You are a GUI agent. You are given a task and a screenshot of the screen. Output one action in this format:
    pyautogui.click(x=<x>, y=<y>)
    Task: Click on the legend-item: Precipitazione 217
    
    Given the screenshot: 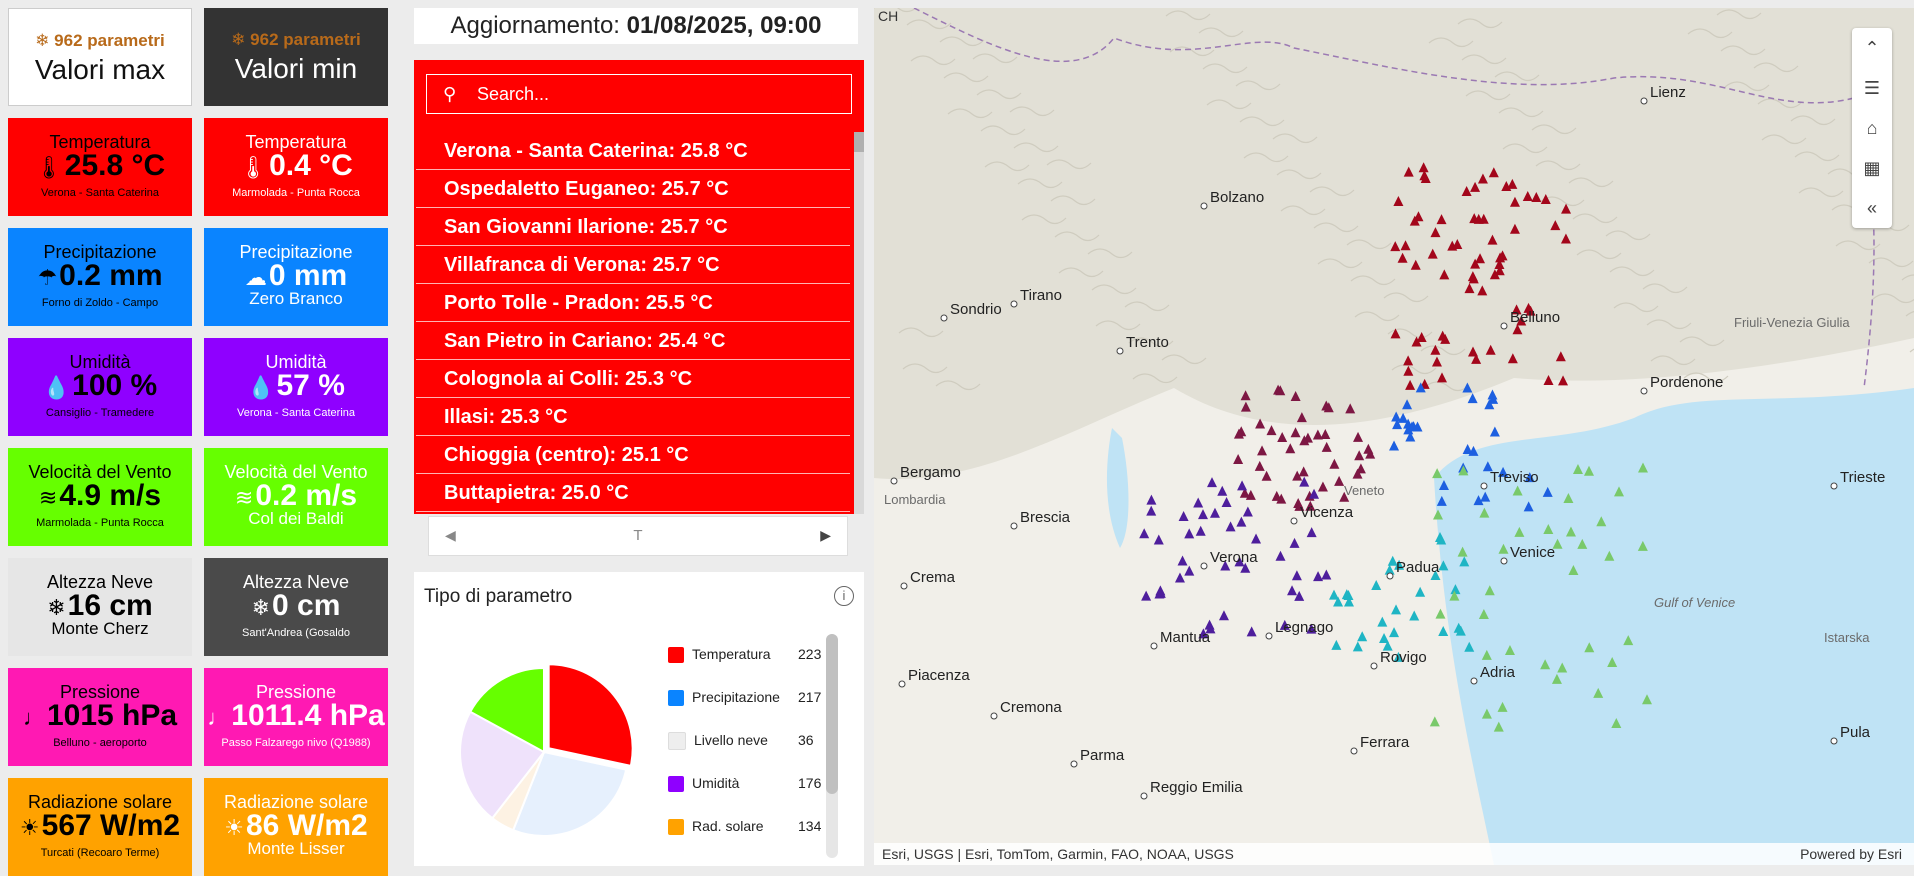 What is the action you would take?
    pyautogui.click(x=744, y=698)
    